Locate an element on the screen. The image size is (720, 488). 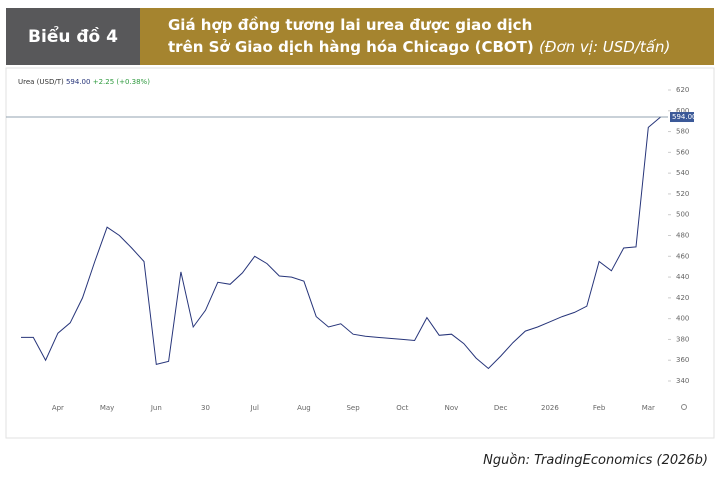
y-tick-label: 340 is located at coordinates (682, 381).